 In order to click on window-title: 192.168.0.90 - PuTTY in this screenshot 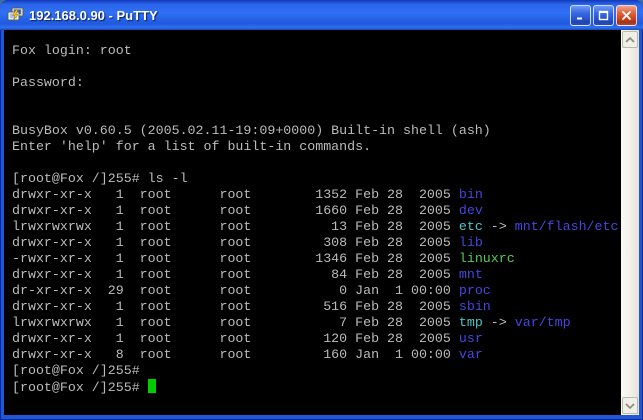, I will do `click(93, 15)`.